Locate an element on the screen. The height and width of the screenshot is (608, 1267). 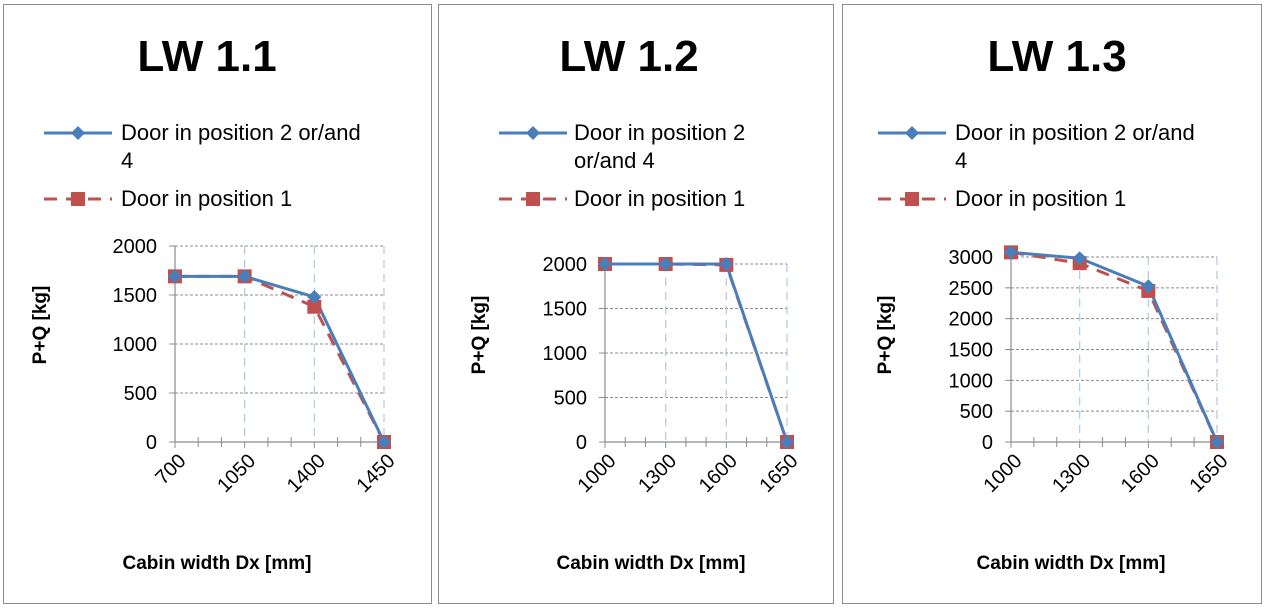
y-tick-label: 2500 is located at coordinates (971, 289).